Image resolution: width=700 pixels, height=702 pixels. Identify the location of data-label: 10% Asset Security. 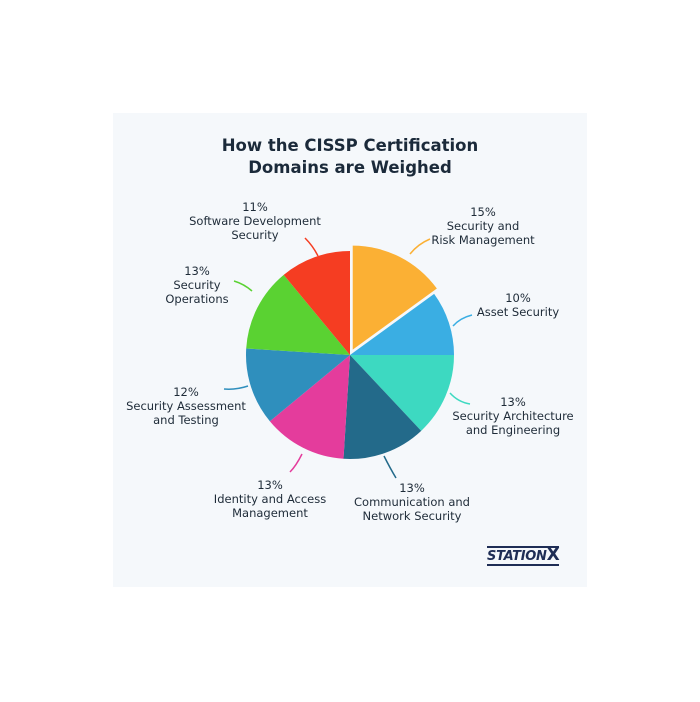
(518, 305).